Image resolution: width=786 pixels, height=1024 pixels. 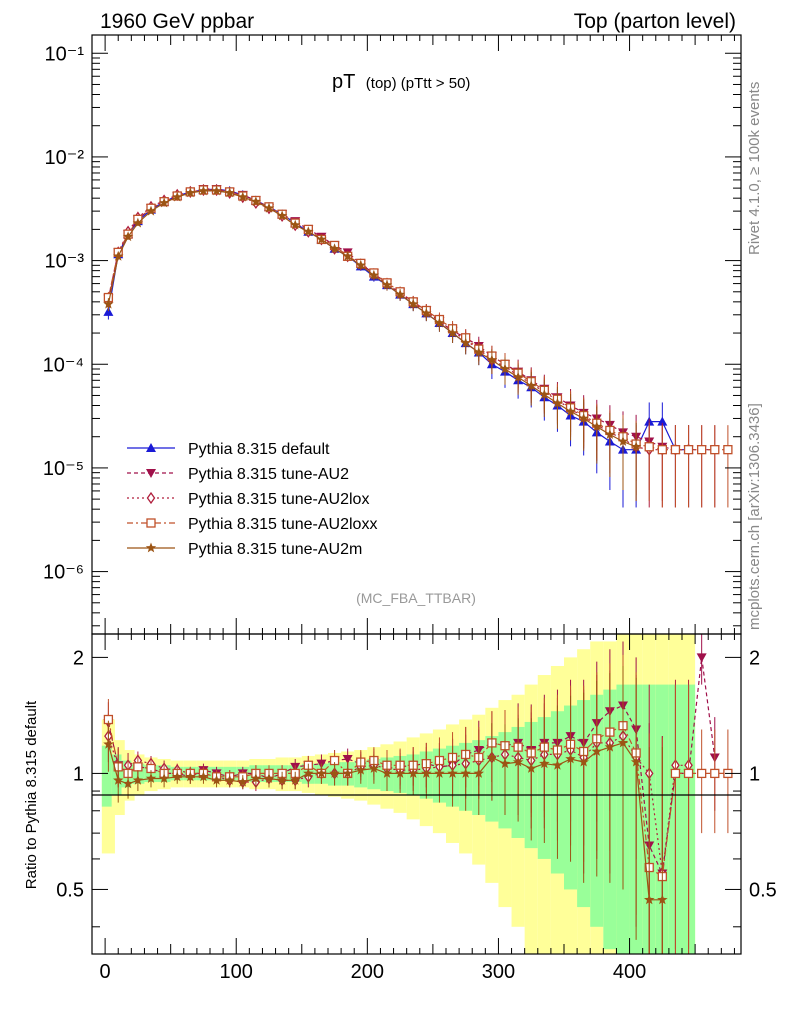 What do you see at coordinates (65, 158) in the screenshot?
I see `y-tick-label: 10⁻²` at bounding box center [65, 158].